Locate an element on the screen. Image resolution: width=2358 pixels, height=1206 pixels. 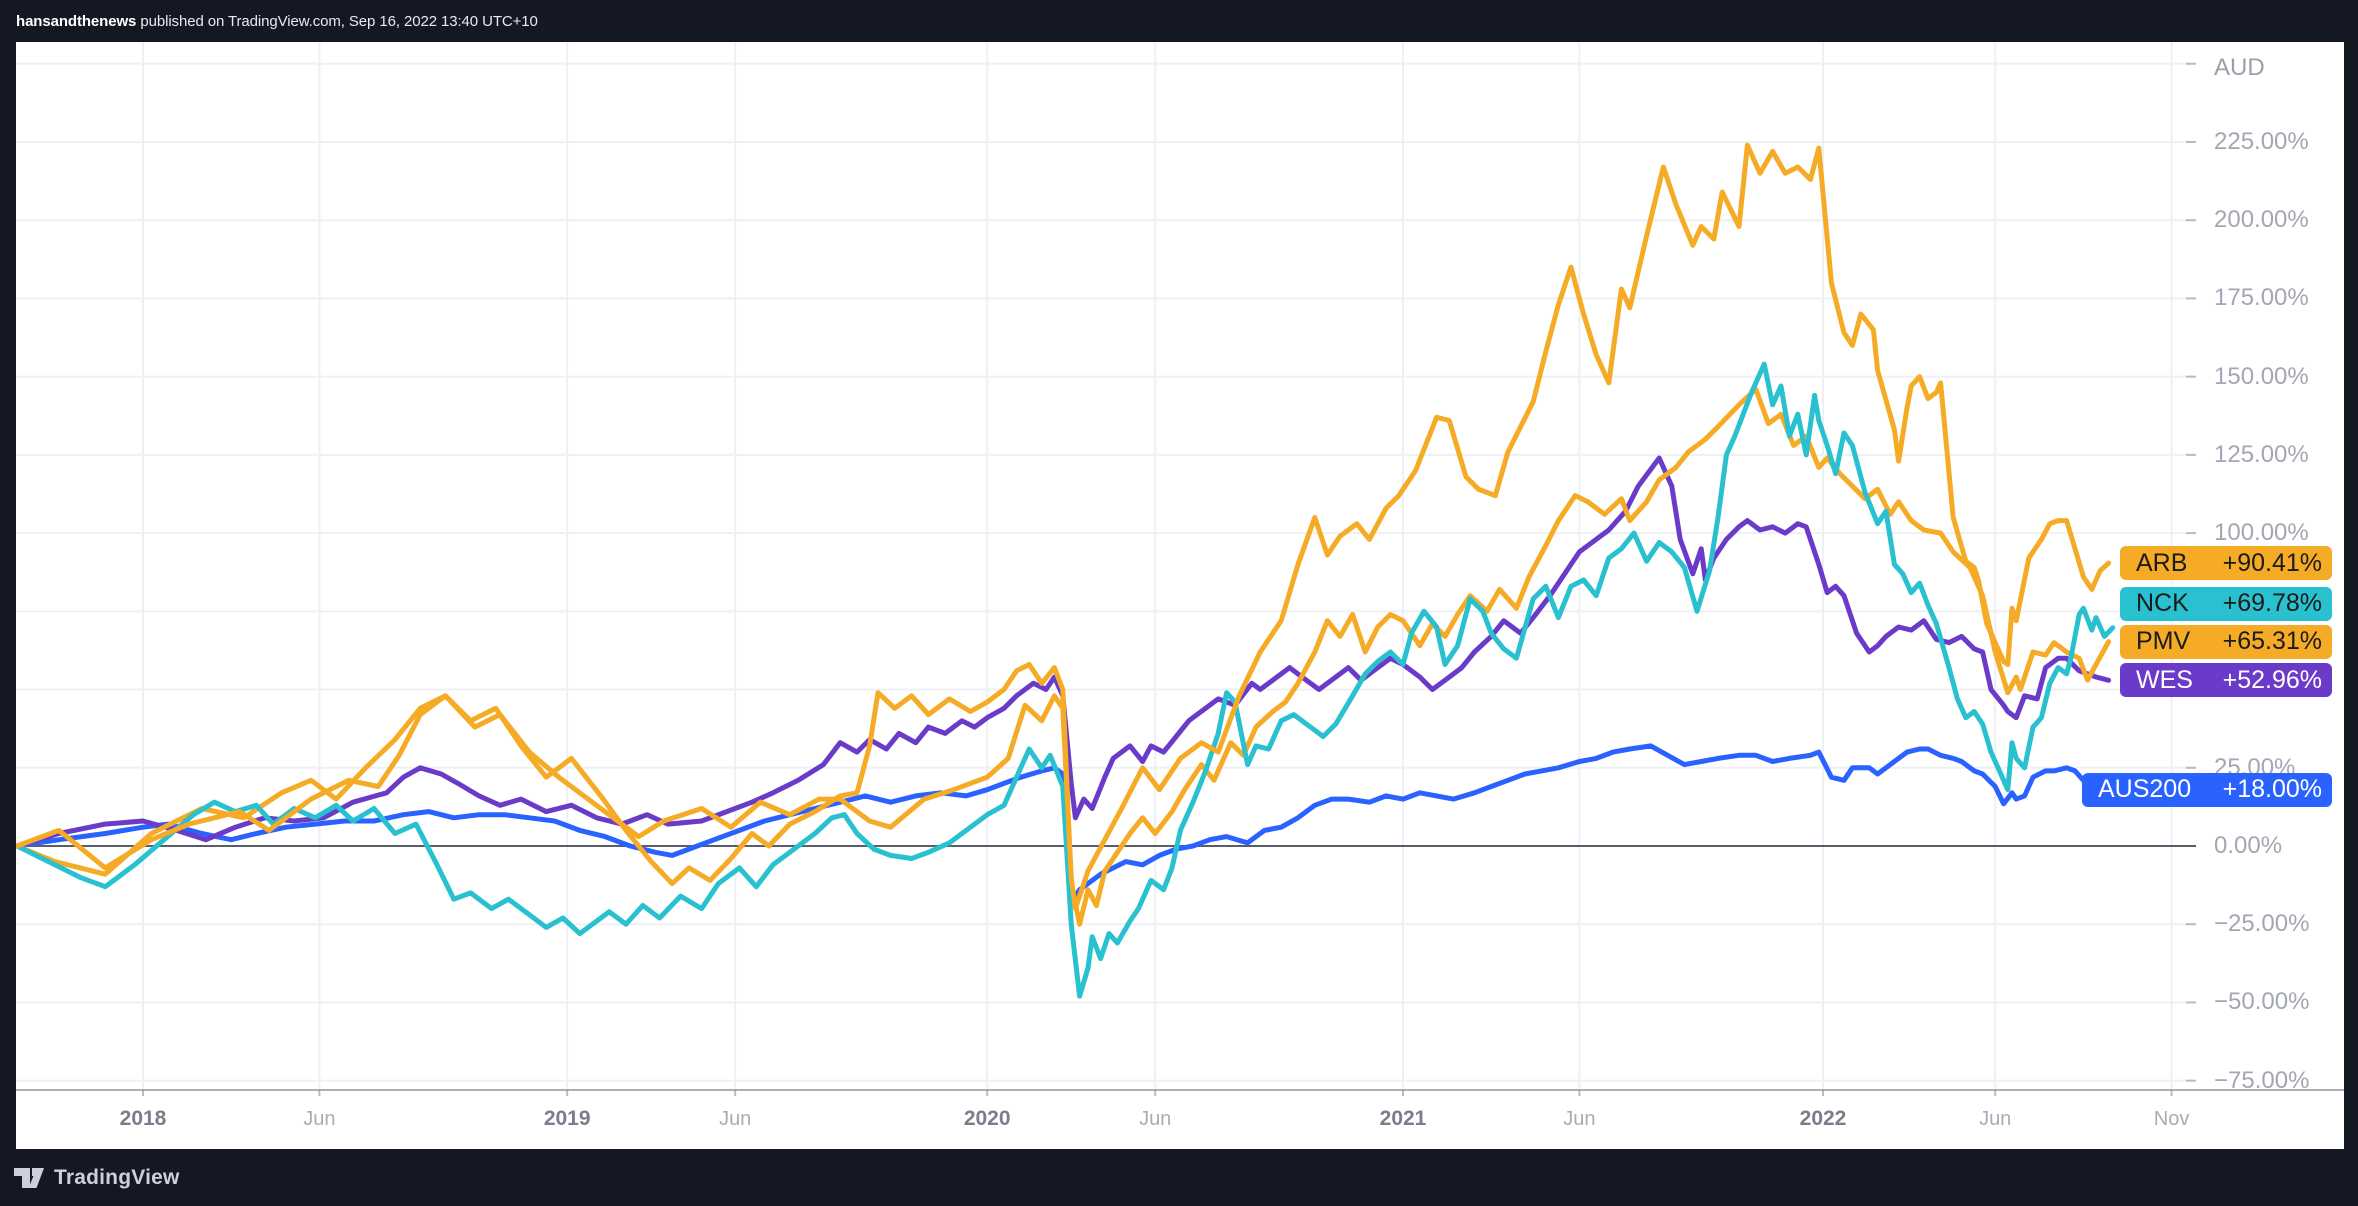
price-axis-label: −25.00% is located at coordinates (2262, 924).